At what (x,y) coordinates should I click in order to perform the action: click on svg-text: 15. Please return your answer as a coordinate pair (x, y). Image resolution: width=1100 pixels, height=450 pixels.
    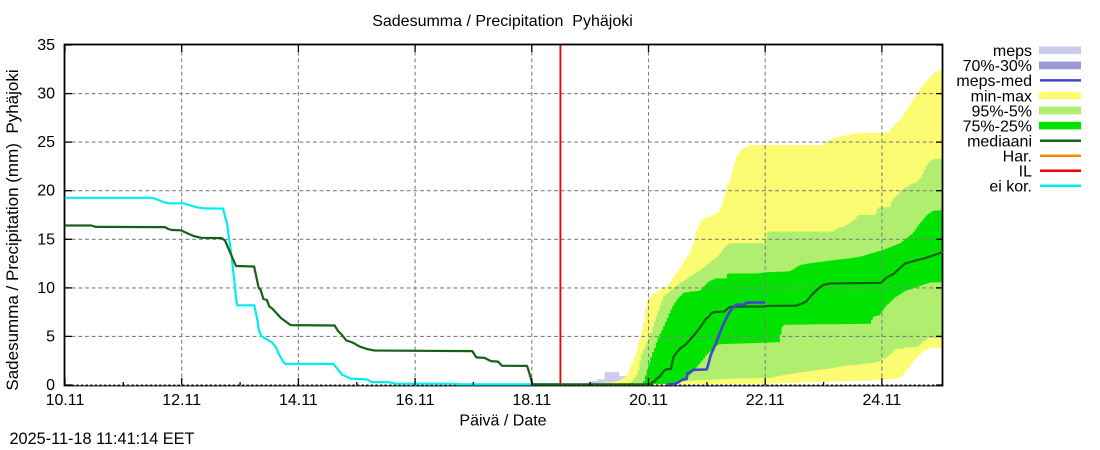
    Looking at the image, I should click on (46, 239).